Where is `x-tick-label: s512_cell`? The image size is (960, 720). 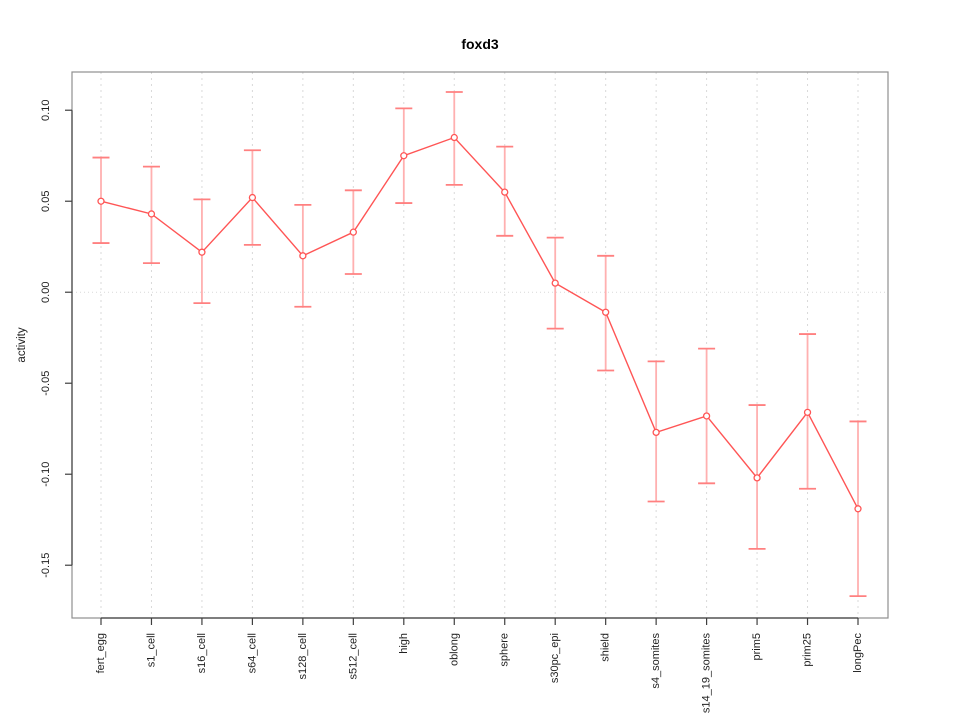 x-tick-label: s512_cell is located at coordinates (353, 656).